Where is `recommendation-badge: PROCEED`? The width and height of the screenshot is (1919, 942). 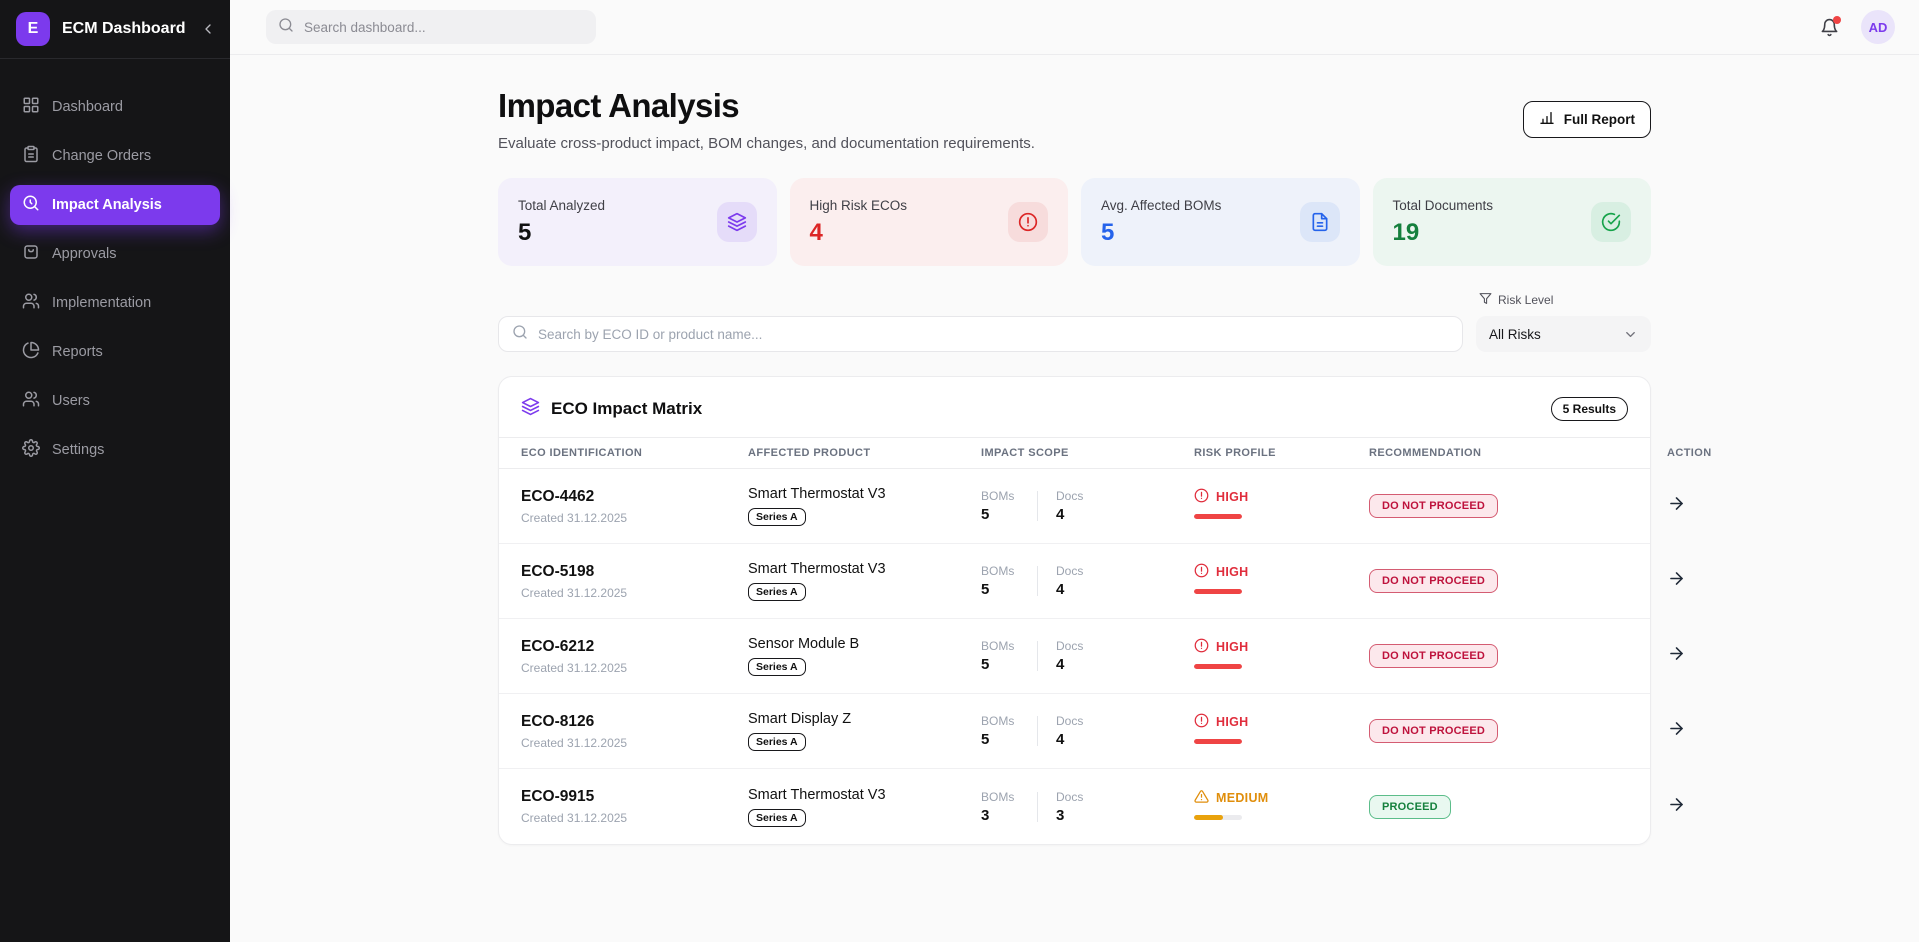
recommendation-badge: PROCEED is located at coordinates (1410, 806).